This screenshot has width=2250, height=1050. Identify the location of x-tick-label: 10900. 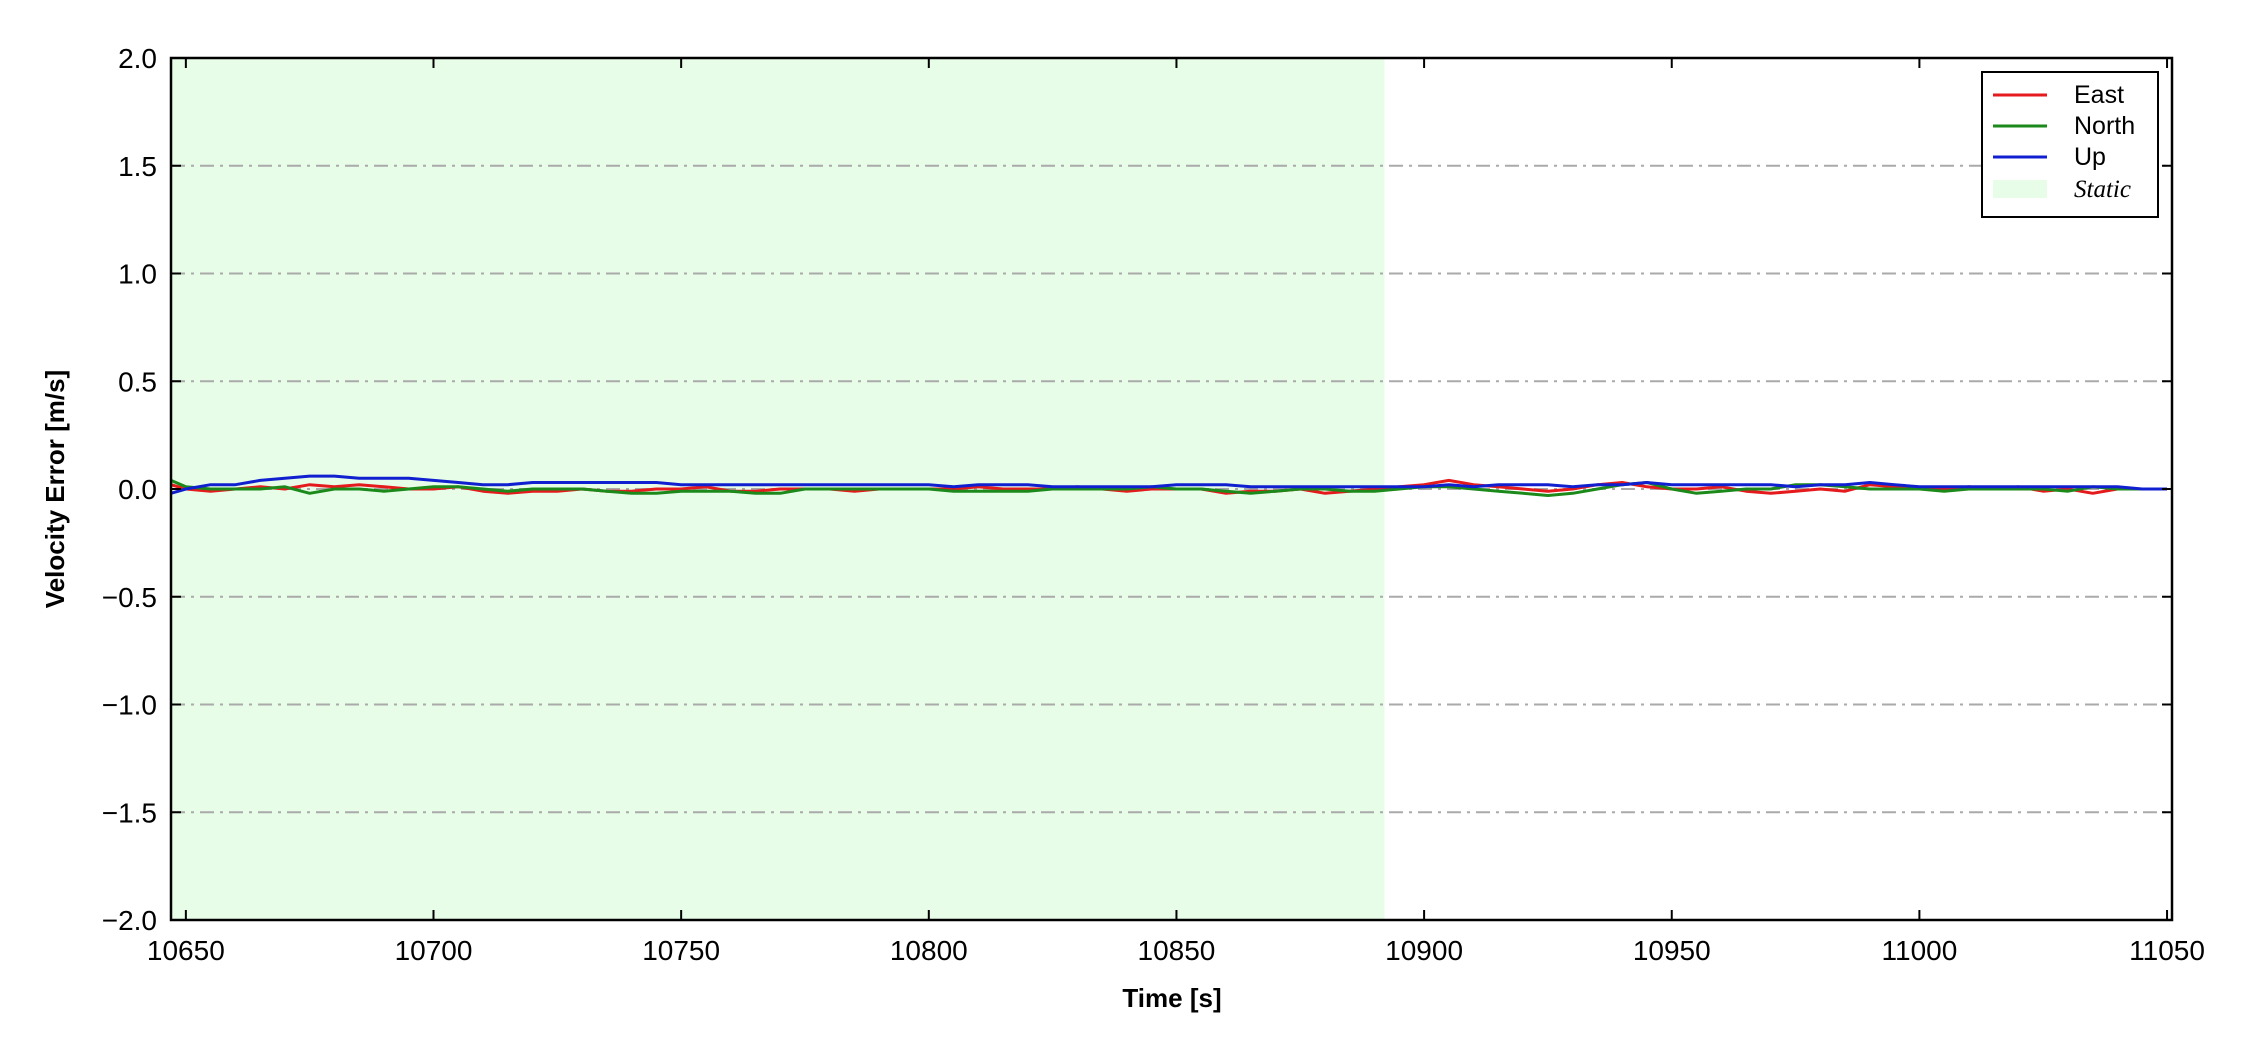
(1424, 950).